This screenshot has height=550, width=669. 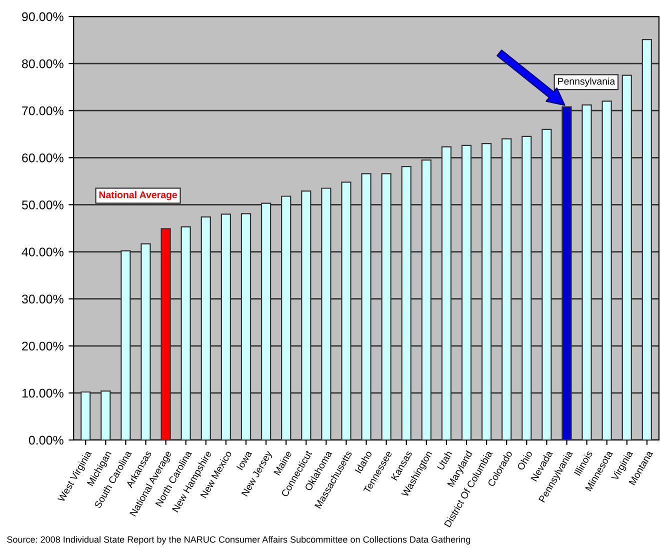 I want to click on y-tick-label: 50.00%, so click(x=43, y=205).